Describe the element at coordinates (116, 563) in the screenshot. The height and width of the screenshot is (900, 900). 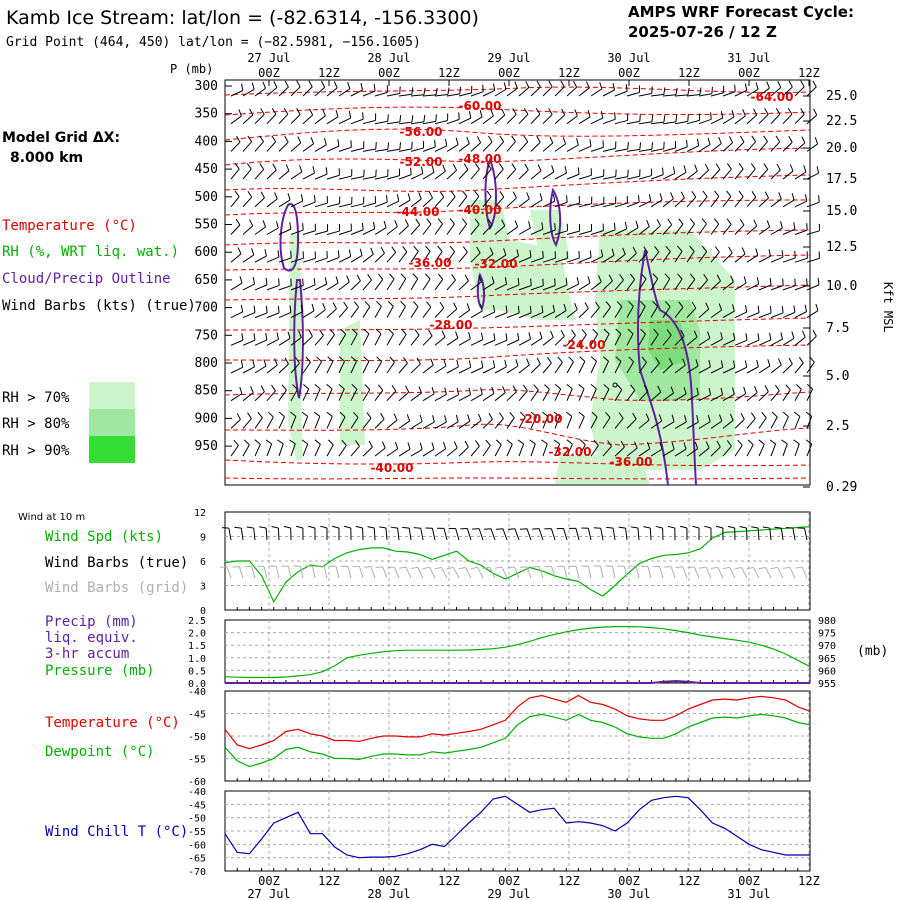
I see `wind-barbs-true-legend: Wind Barbs (true)` at that location.